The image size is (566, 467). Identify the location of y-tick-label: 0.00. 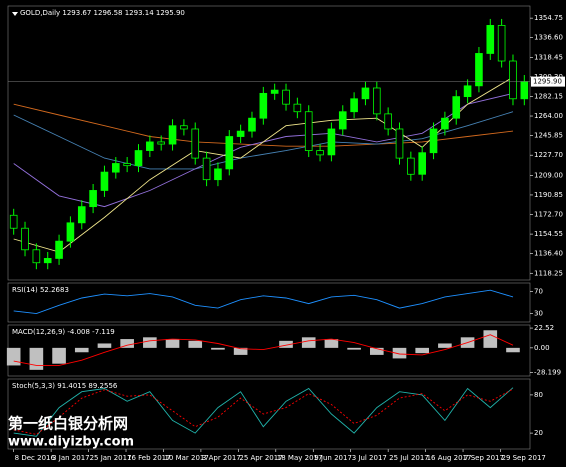
(542, 348).